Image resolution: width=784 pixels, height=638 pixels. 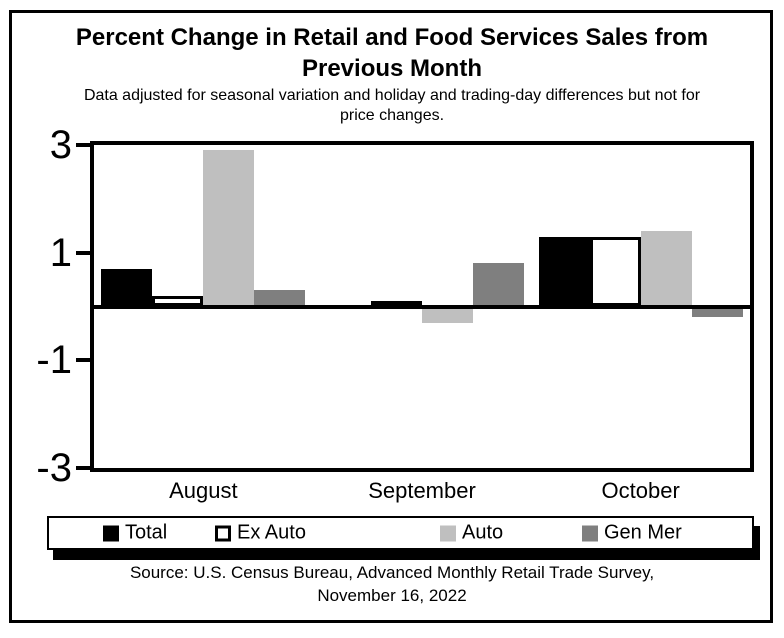 I want to click on y-tick-mark--1, so click(x=84, y=360).